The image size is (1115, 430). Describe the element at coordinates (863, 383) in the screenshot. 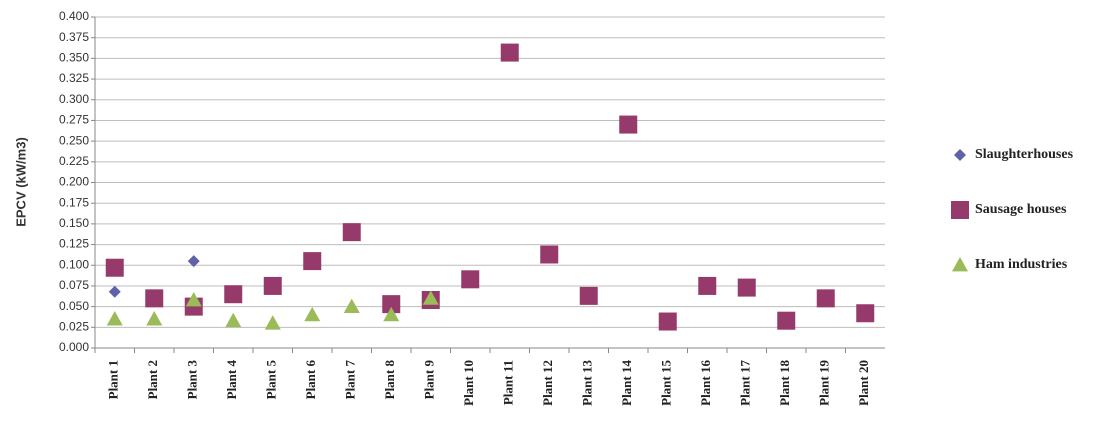

I see `x-tick-label: Plant 20` at that location.